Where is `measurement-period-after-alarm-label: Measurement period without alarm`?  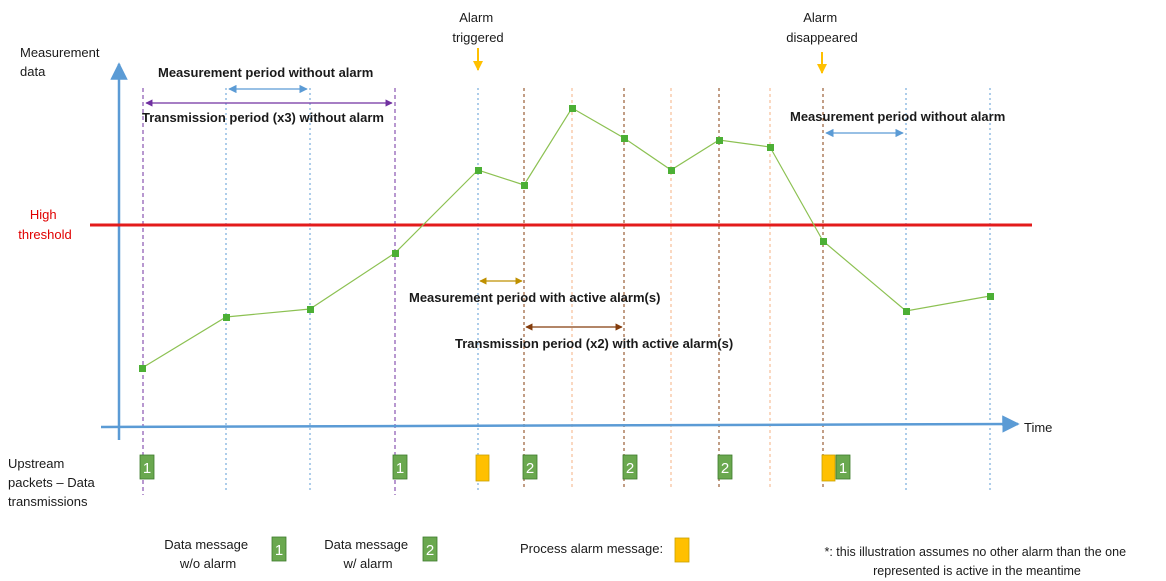
measurement-period-after-alarm-label: Measurement period without alarm is located at coordinates (897, 116).